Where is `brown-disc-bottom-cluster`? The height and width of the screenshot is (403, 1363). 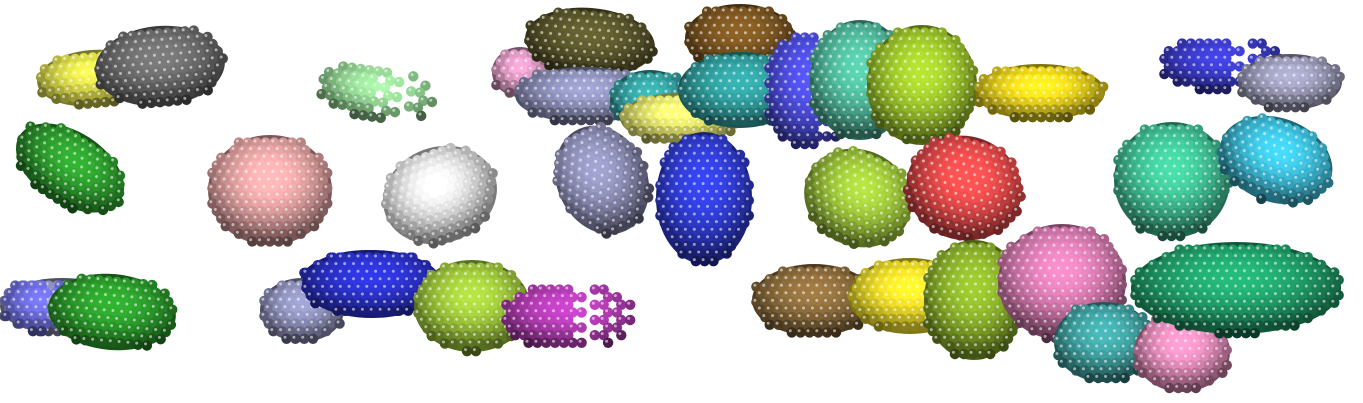
brown-disc-bottom-cluster is located at coordinates (814, 301).